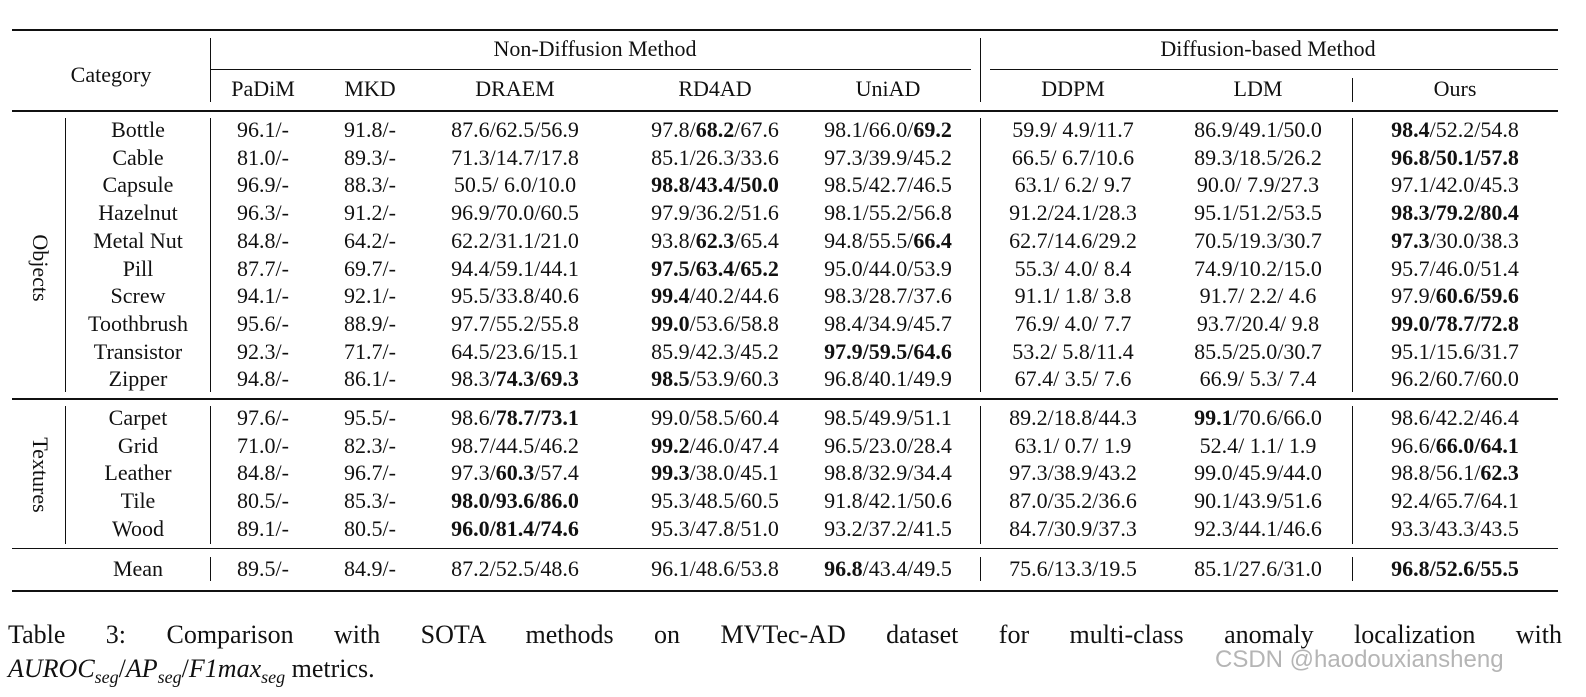 The height and width of the screenshot is (697, 1586). I want to click on value-text: 55.3/ 4.0/ 8.4, so click(1073, 268).